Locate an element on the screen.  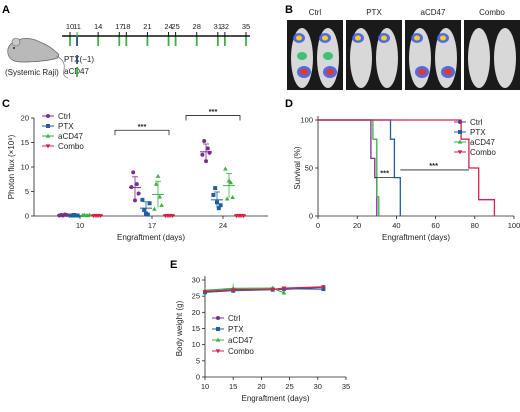
panel-letter-c: C is located at coordinates (6, 104).